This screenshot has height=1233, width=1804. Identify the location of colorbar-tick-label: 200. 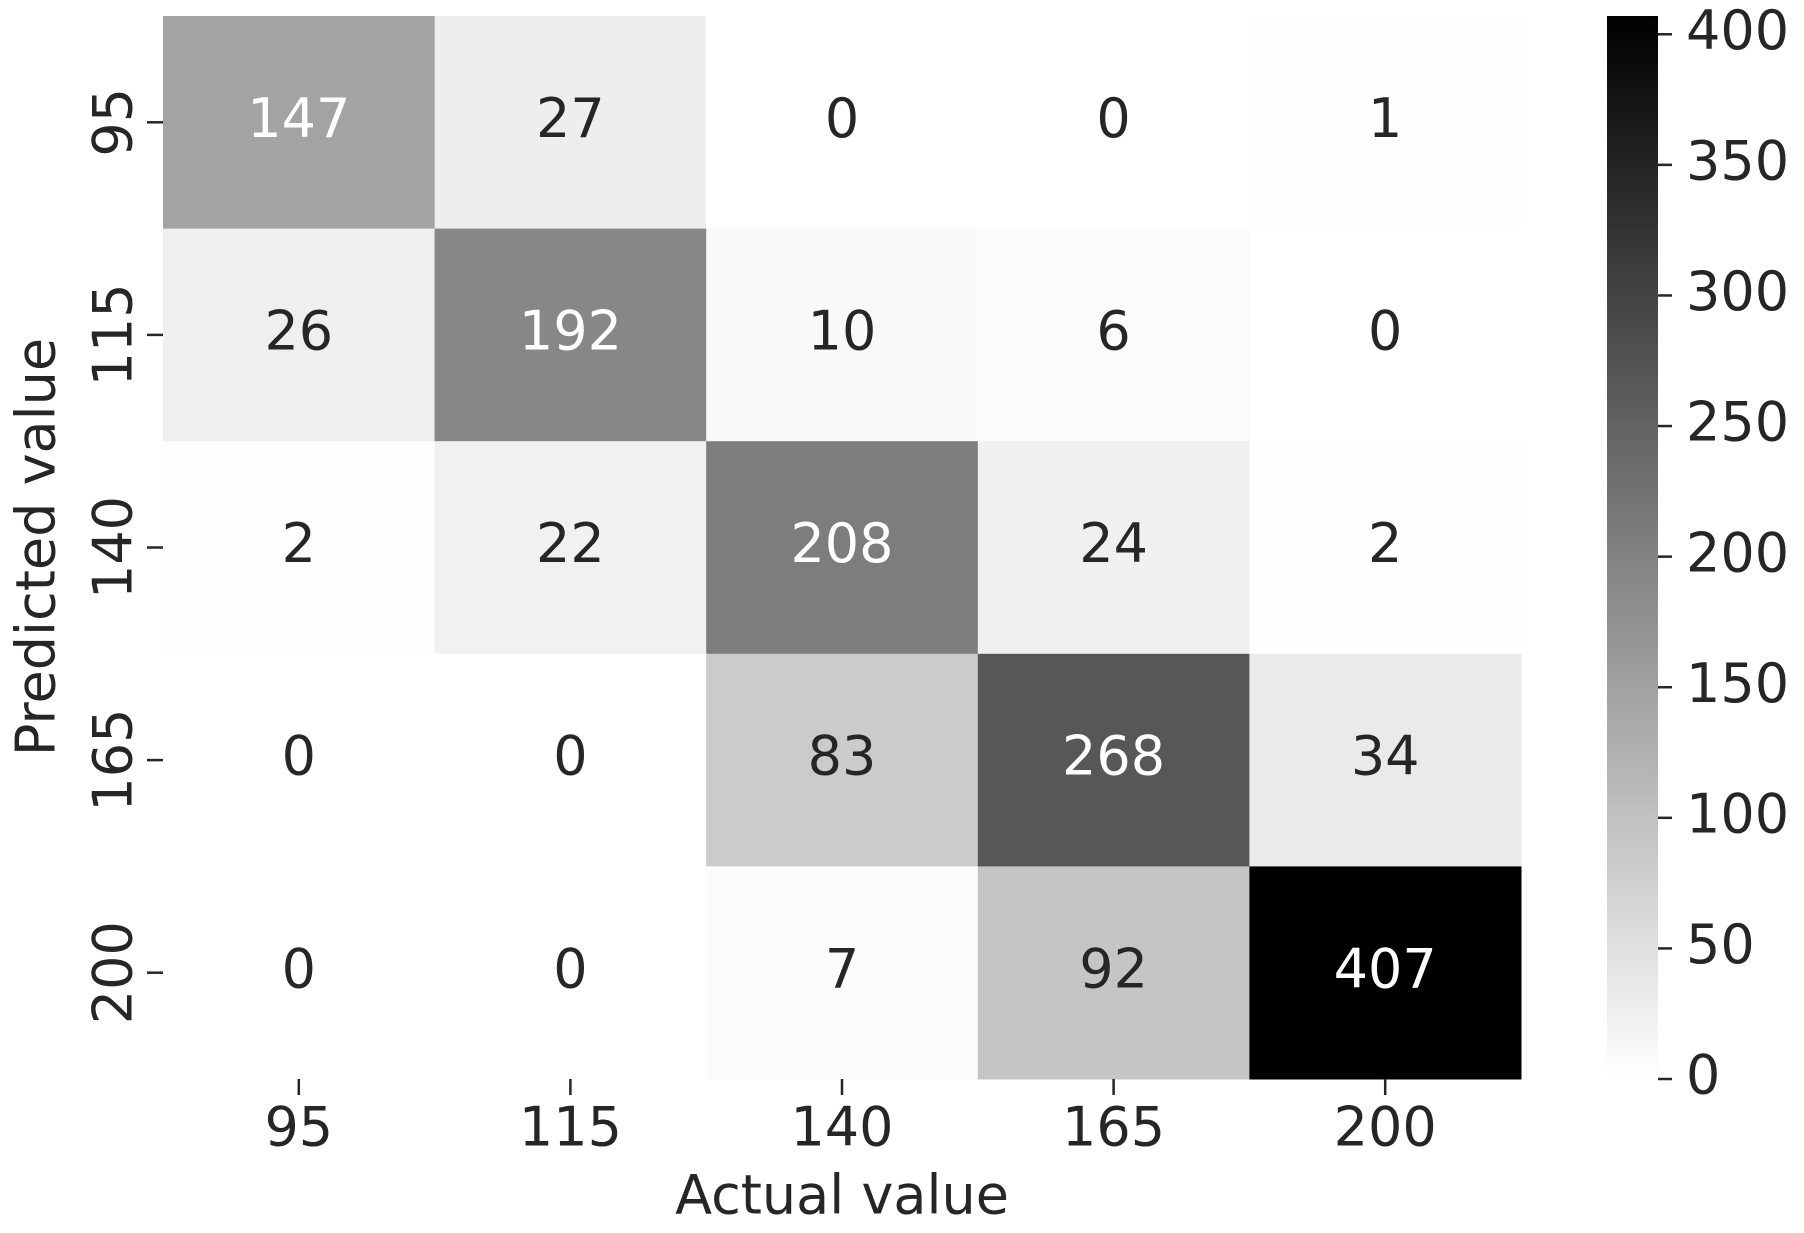
(1737, 552).